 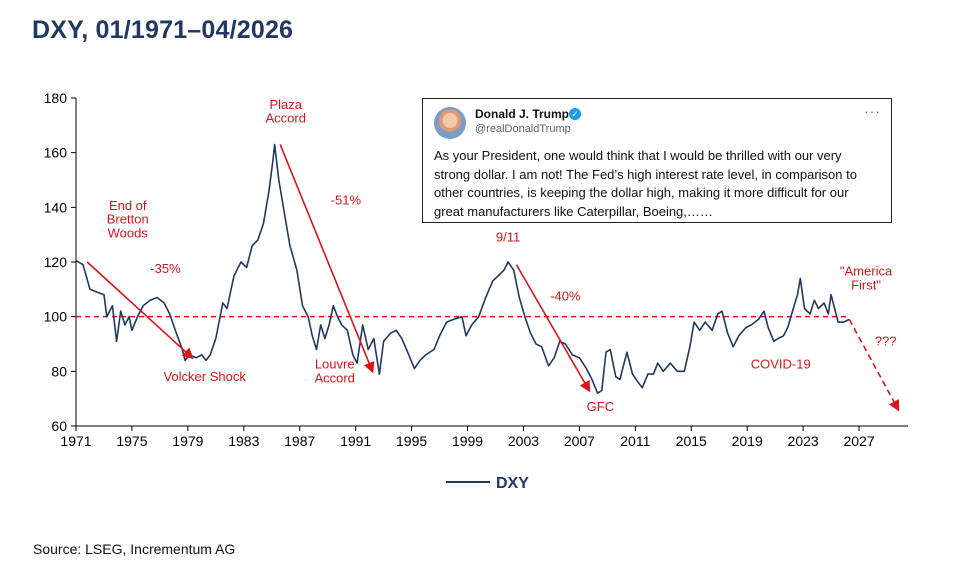 What do you see at coordinates (635, 441) in the screenshot?
I see `x-tick-label: 2011` at bounding box center [635, 441].